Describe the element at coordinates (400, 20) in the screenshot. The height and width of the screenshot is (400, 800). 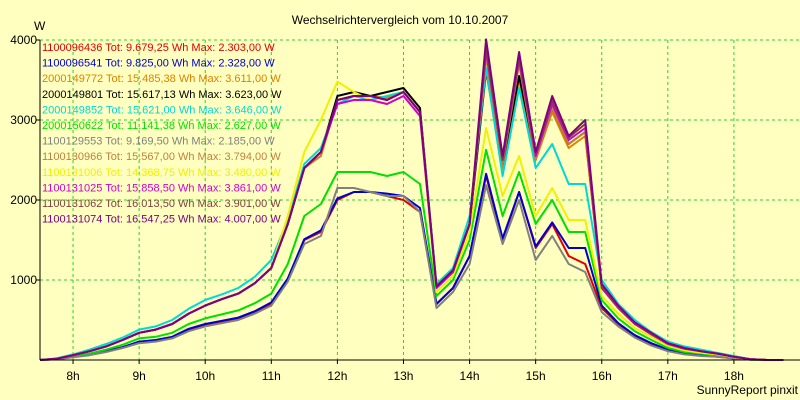
I see `chart-title: Wechselrichtervergleich vom 10.10.2007` at that location.